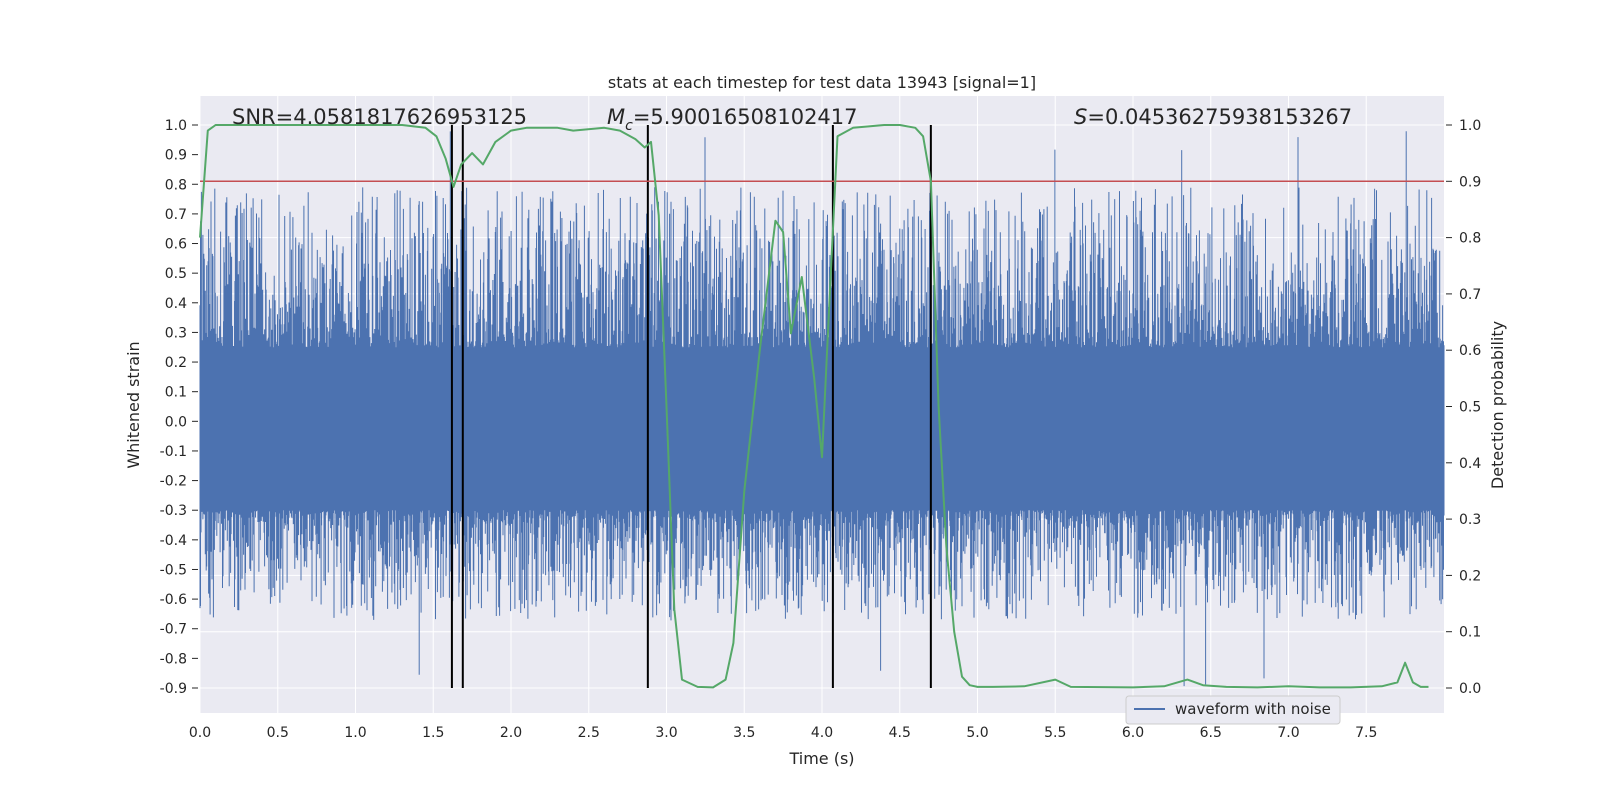 This screenshot has height=800, width=1600. What do you see at coordinates (176, 245) in the screenshot?
I see `y-tick-label: 0.6` at bounding box center [176, 245].